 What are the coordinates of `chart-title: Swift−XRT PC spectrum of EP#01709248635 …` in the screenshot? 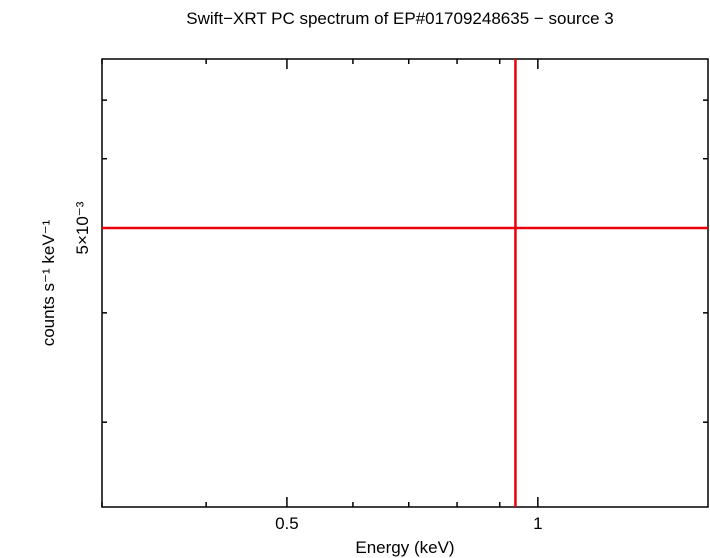 It's located at (399, 18).